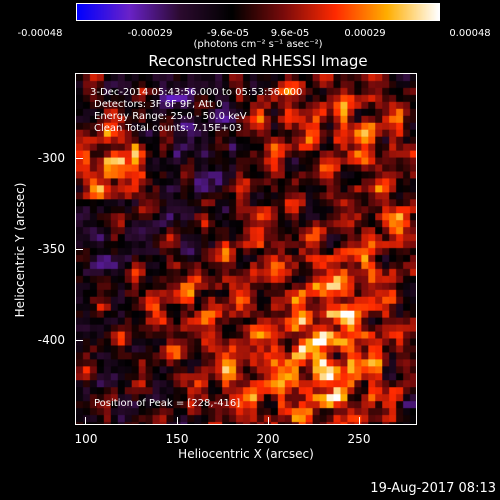  What do you see at coordinates (51, 249) in the screenshot?
I see `y-tick-label: -350` at bounding box center [51, 249].